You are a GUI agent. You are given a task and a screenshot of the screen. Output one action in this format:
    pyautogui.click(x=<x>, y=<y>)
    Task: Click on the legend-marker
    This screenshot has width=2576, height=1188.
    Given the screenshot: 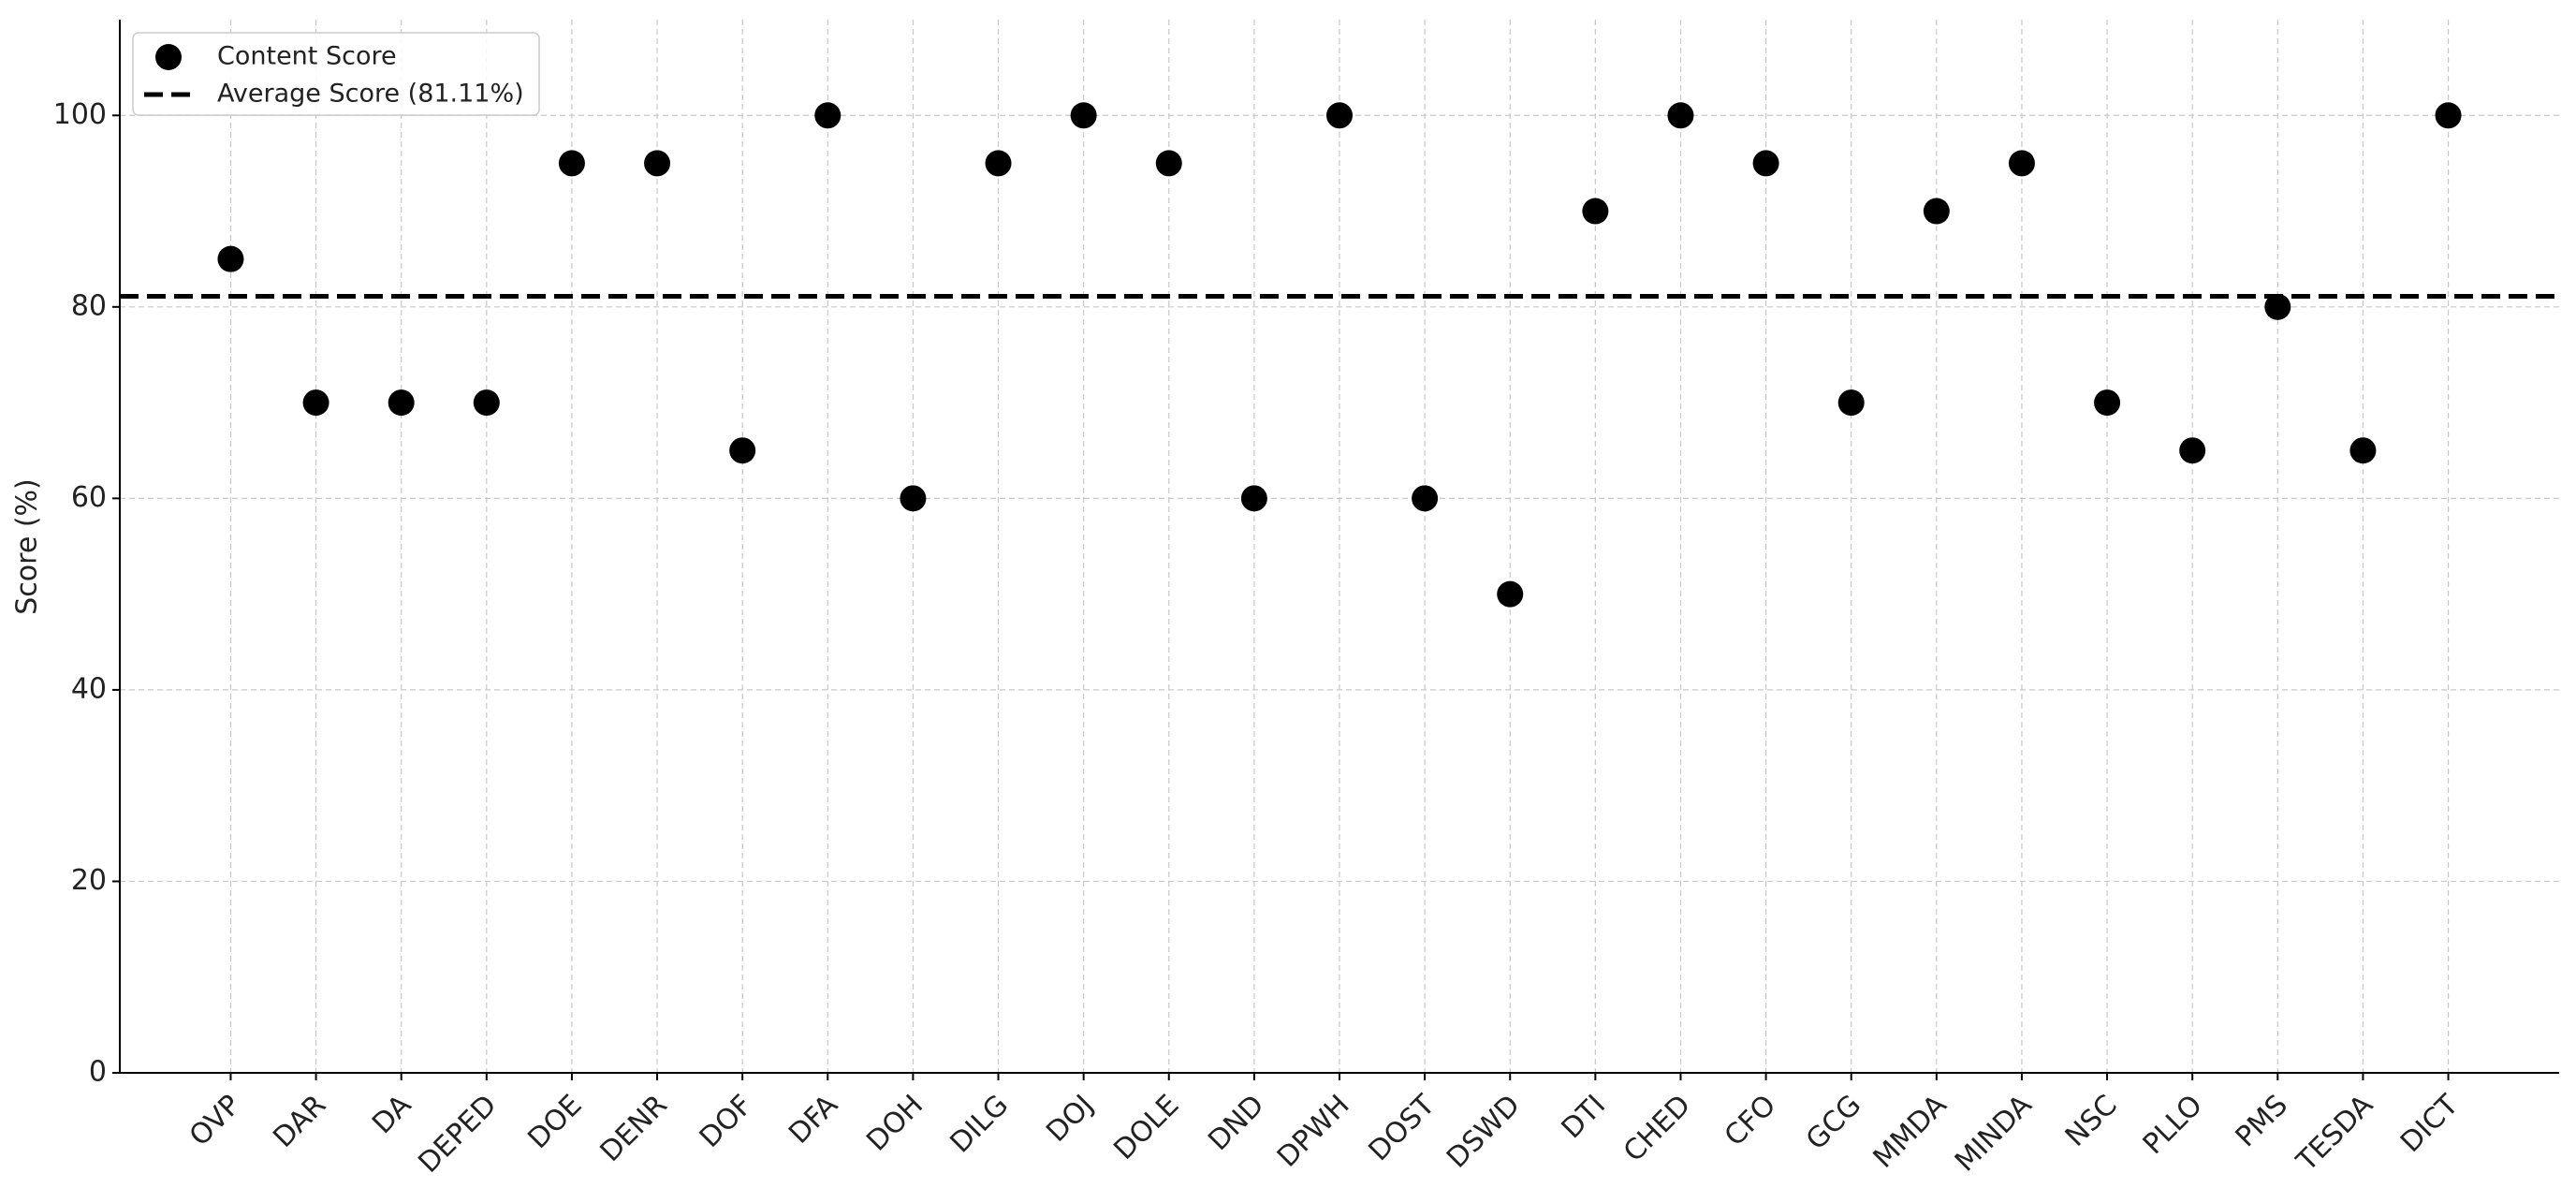 What is the action you would take?
    pyautogui.click(x=168, y=57)
    